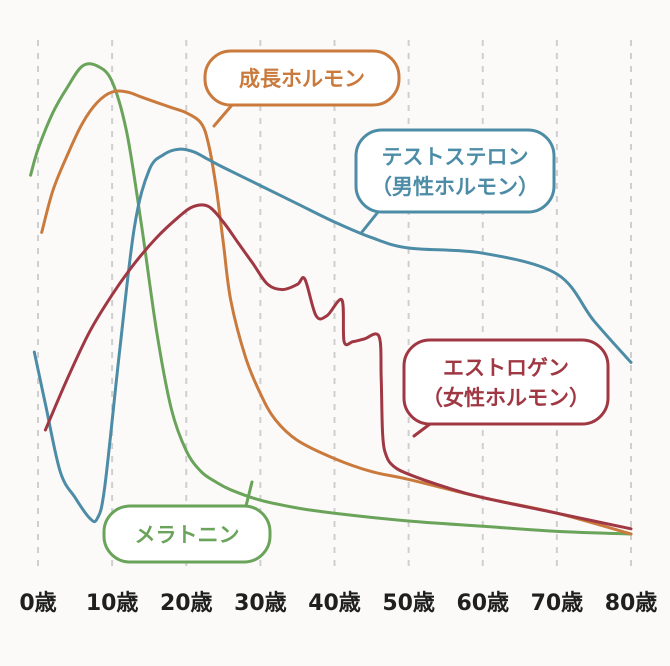  I want to click on x-tick-label: 60歳, so click(482, 603).